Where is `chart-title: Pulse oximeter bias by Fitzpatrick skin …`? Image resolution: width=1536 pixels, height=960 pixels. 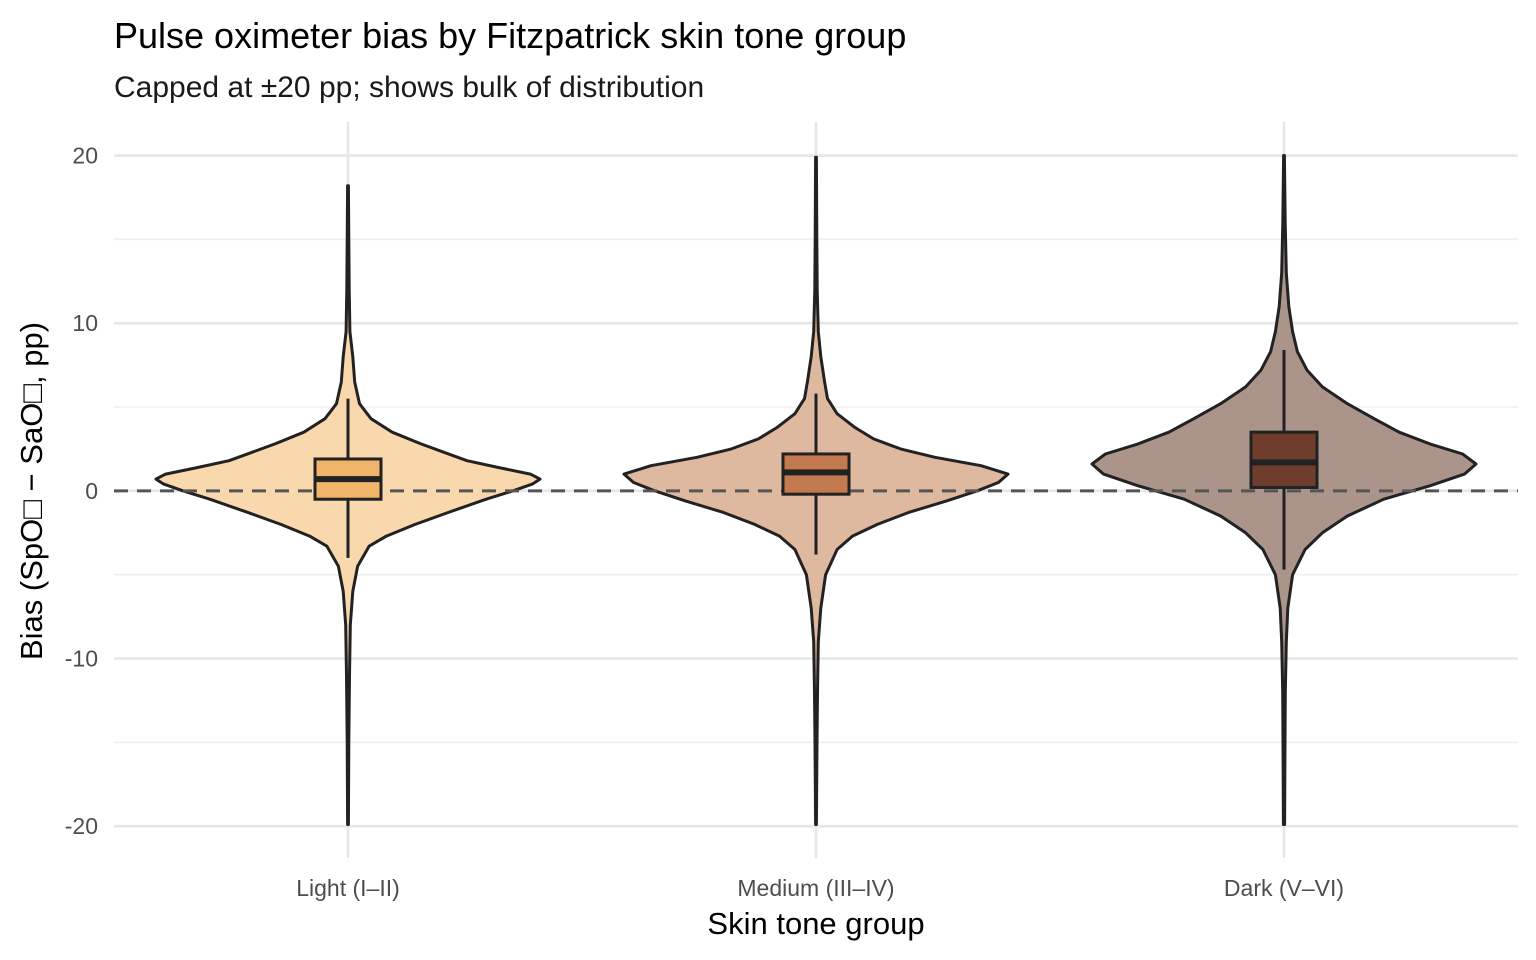
chart-title: Pulse oximeter bias by Fitzpatrick skin … is located at coordinates (510, 35).